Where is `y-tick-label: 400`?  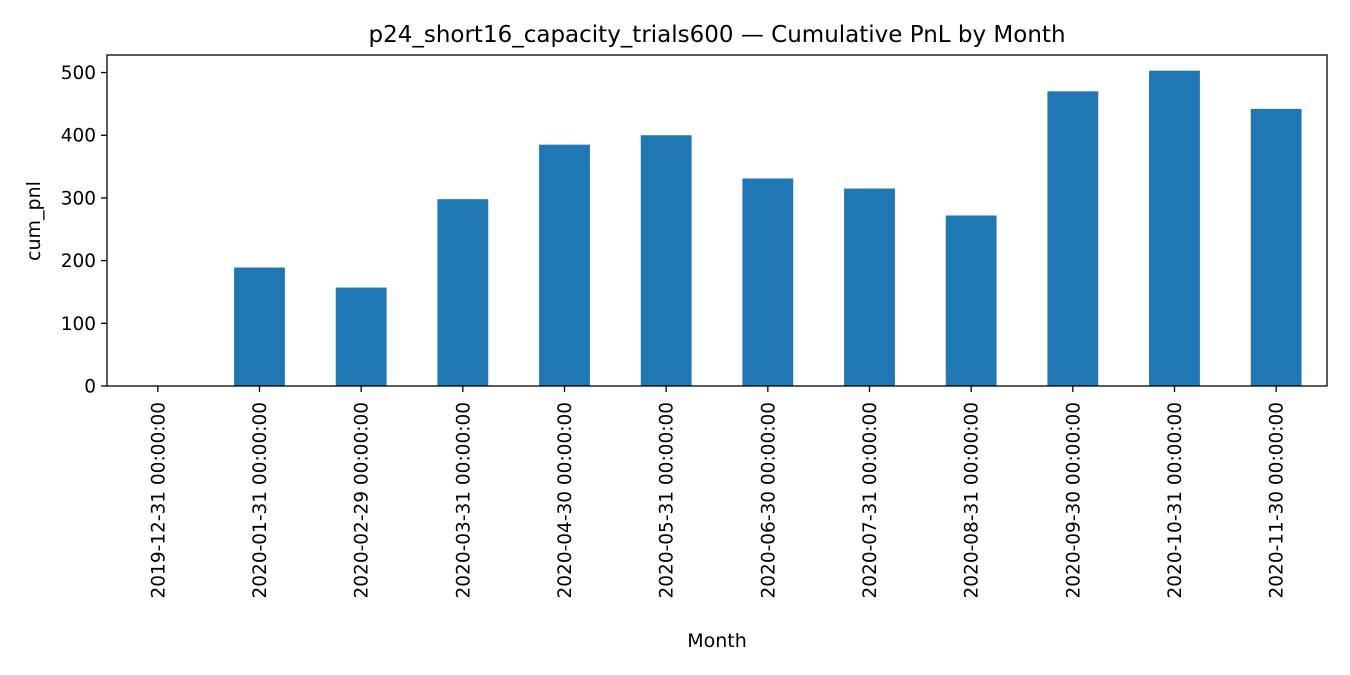 y-tick-label: 400 is located at coordinates (78, 136).